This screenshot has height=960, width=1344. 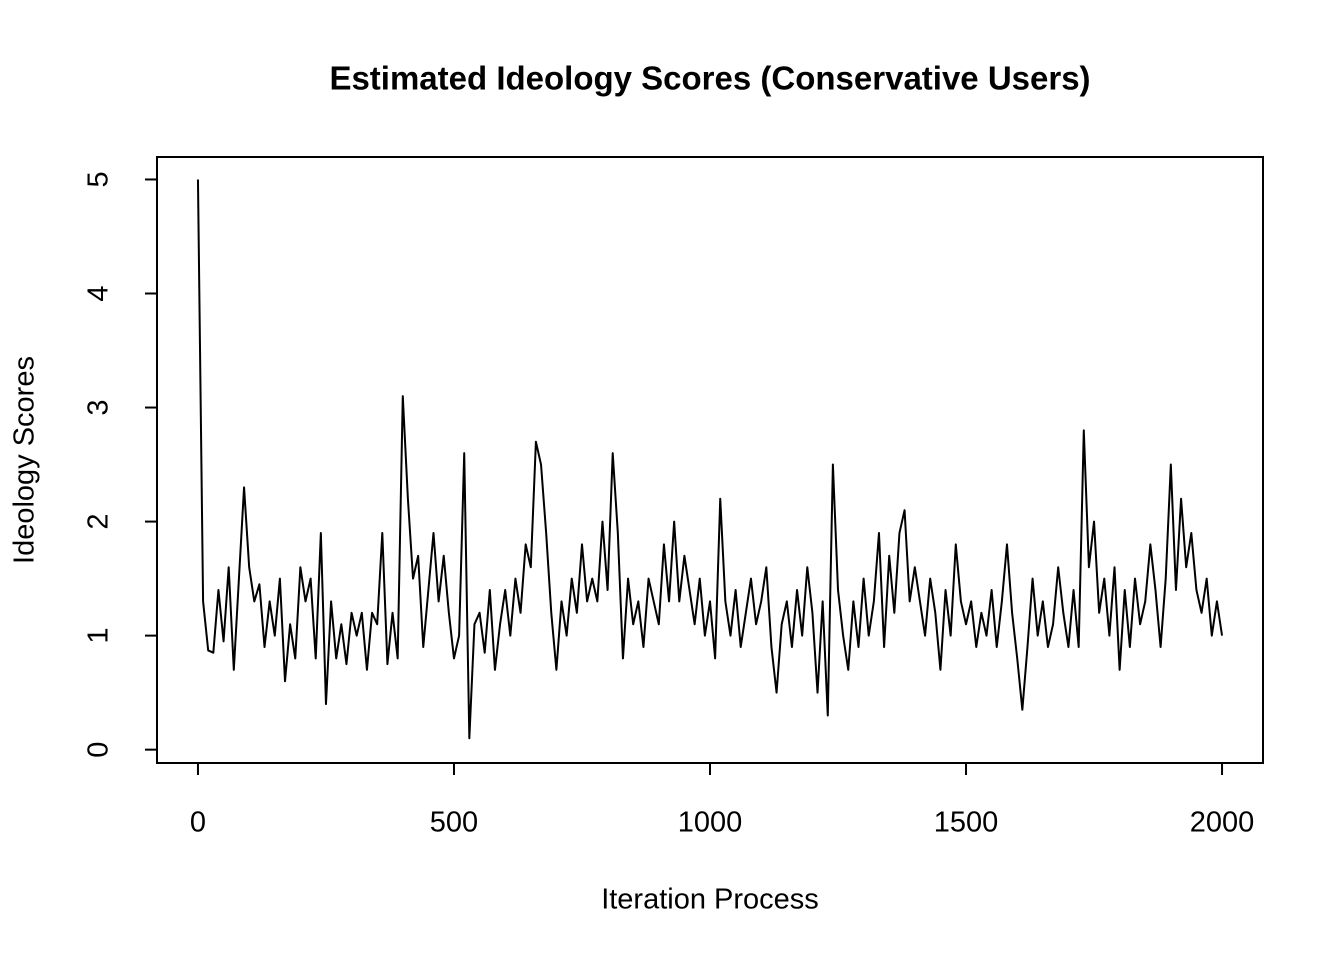 I want to click on x-tick-label: 500, so click(x=454, y=823).